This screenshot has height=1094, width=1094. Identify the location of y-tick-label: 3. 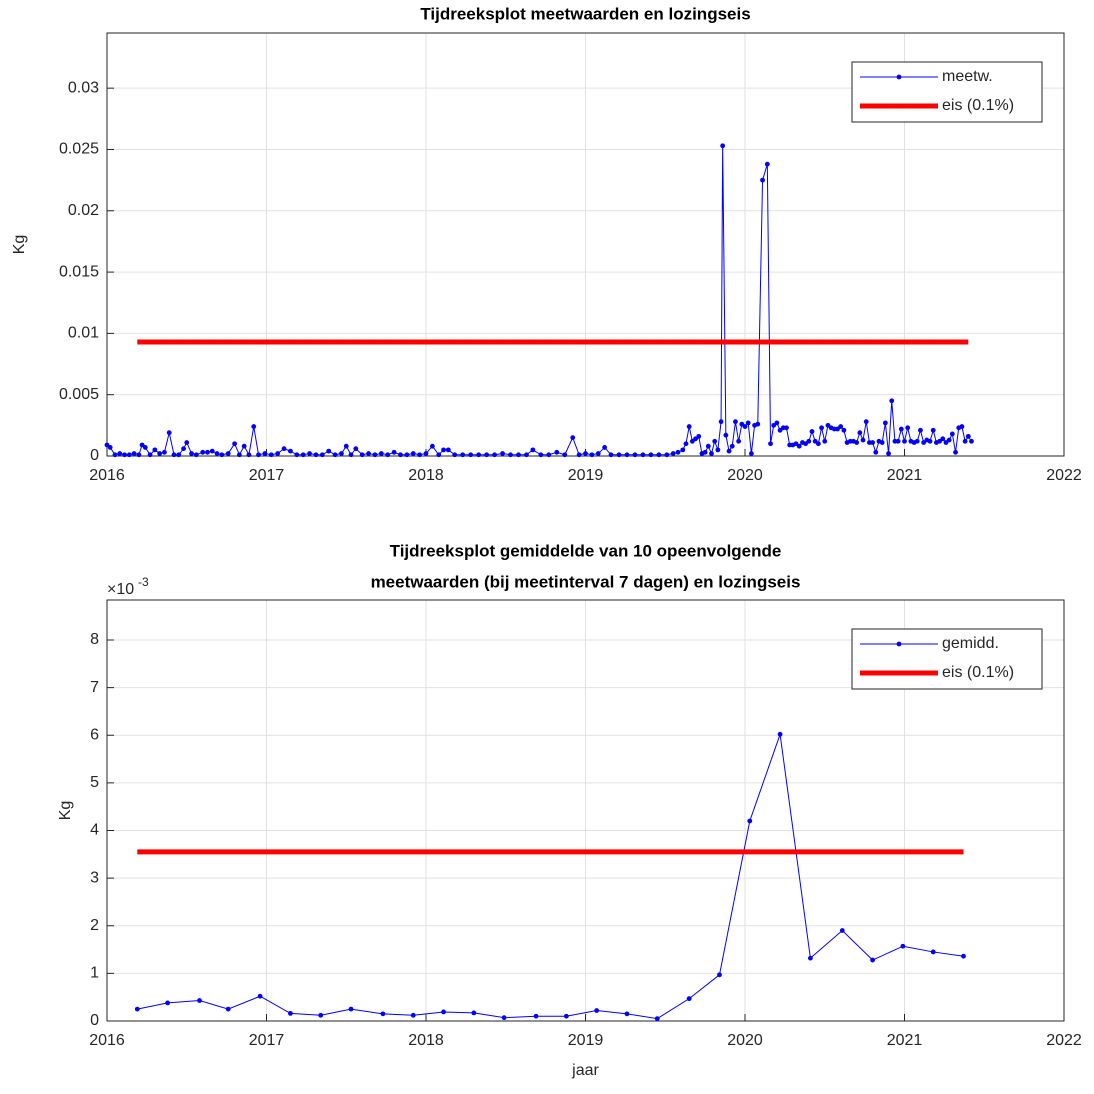
(94, 877).